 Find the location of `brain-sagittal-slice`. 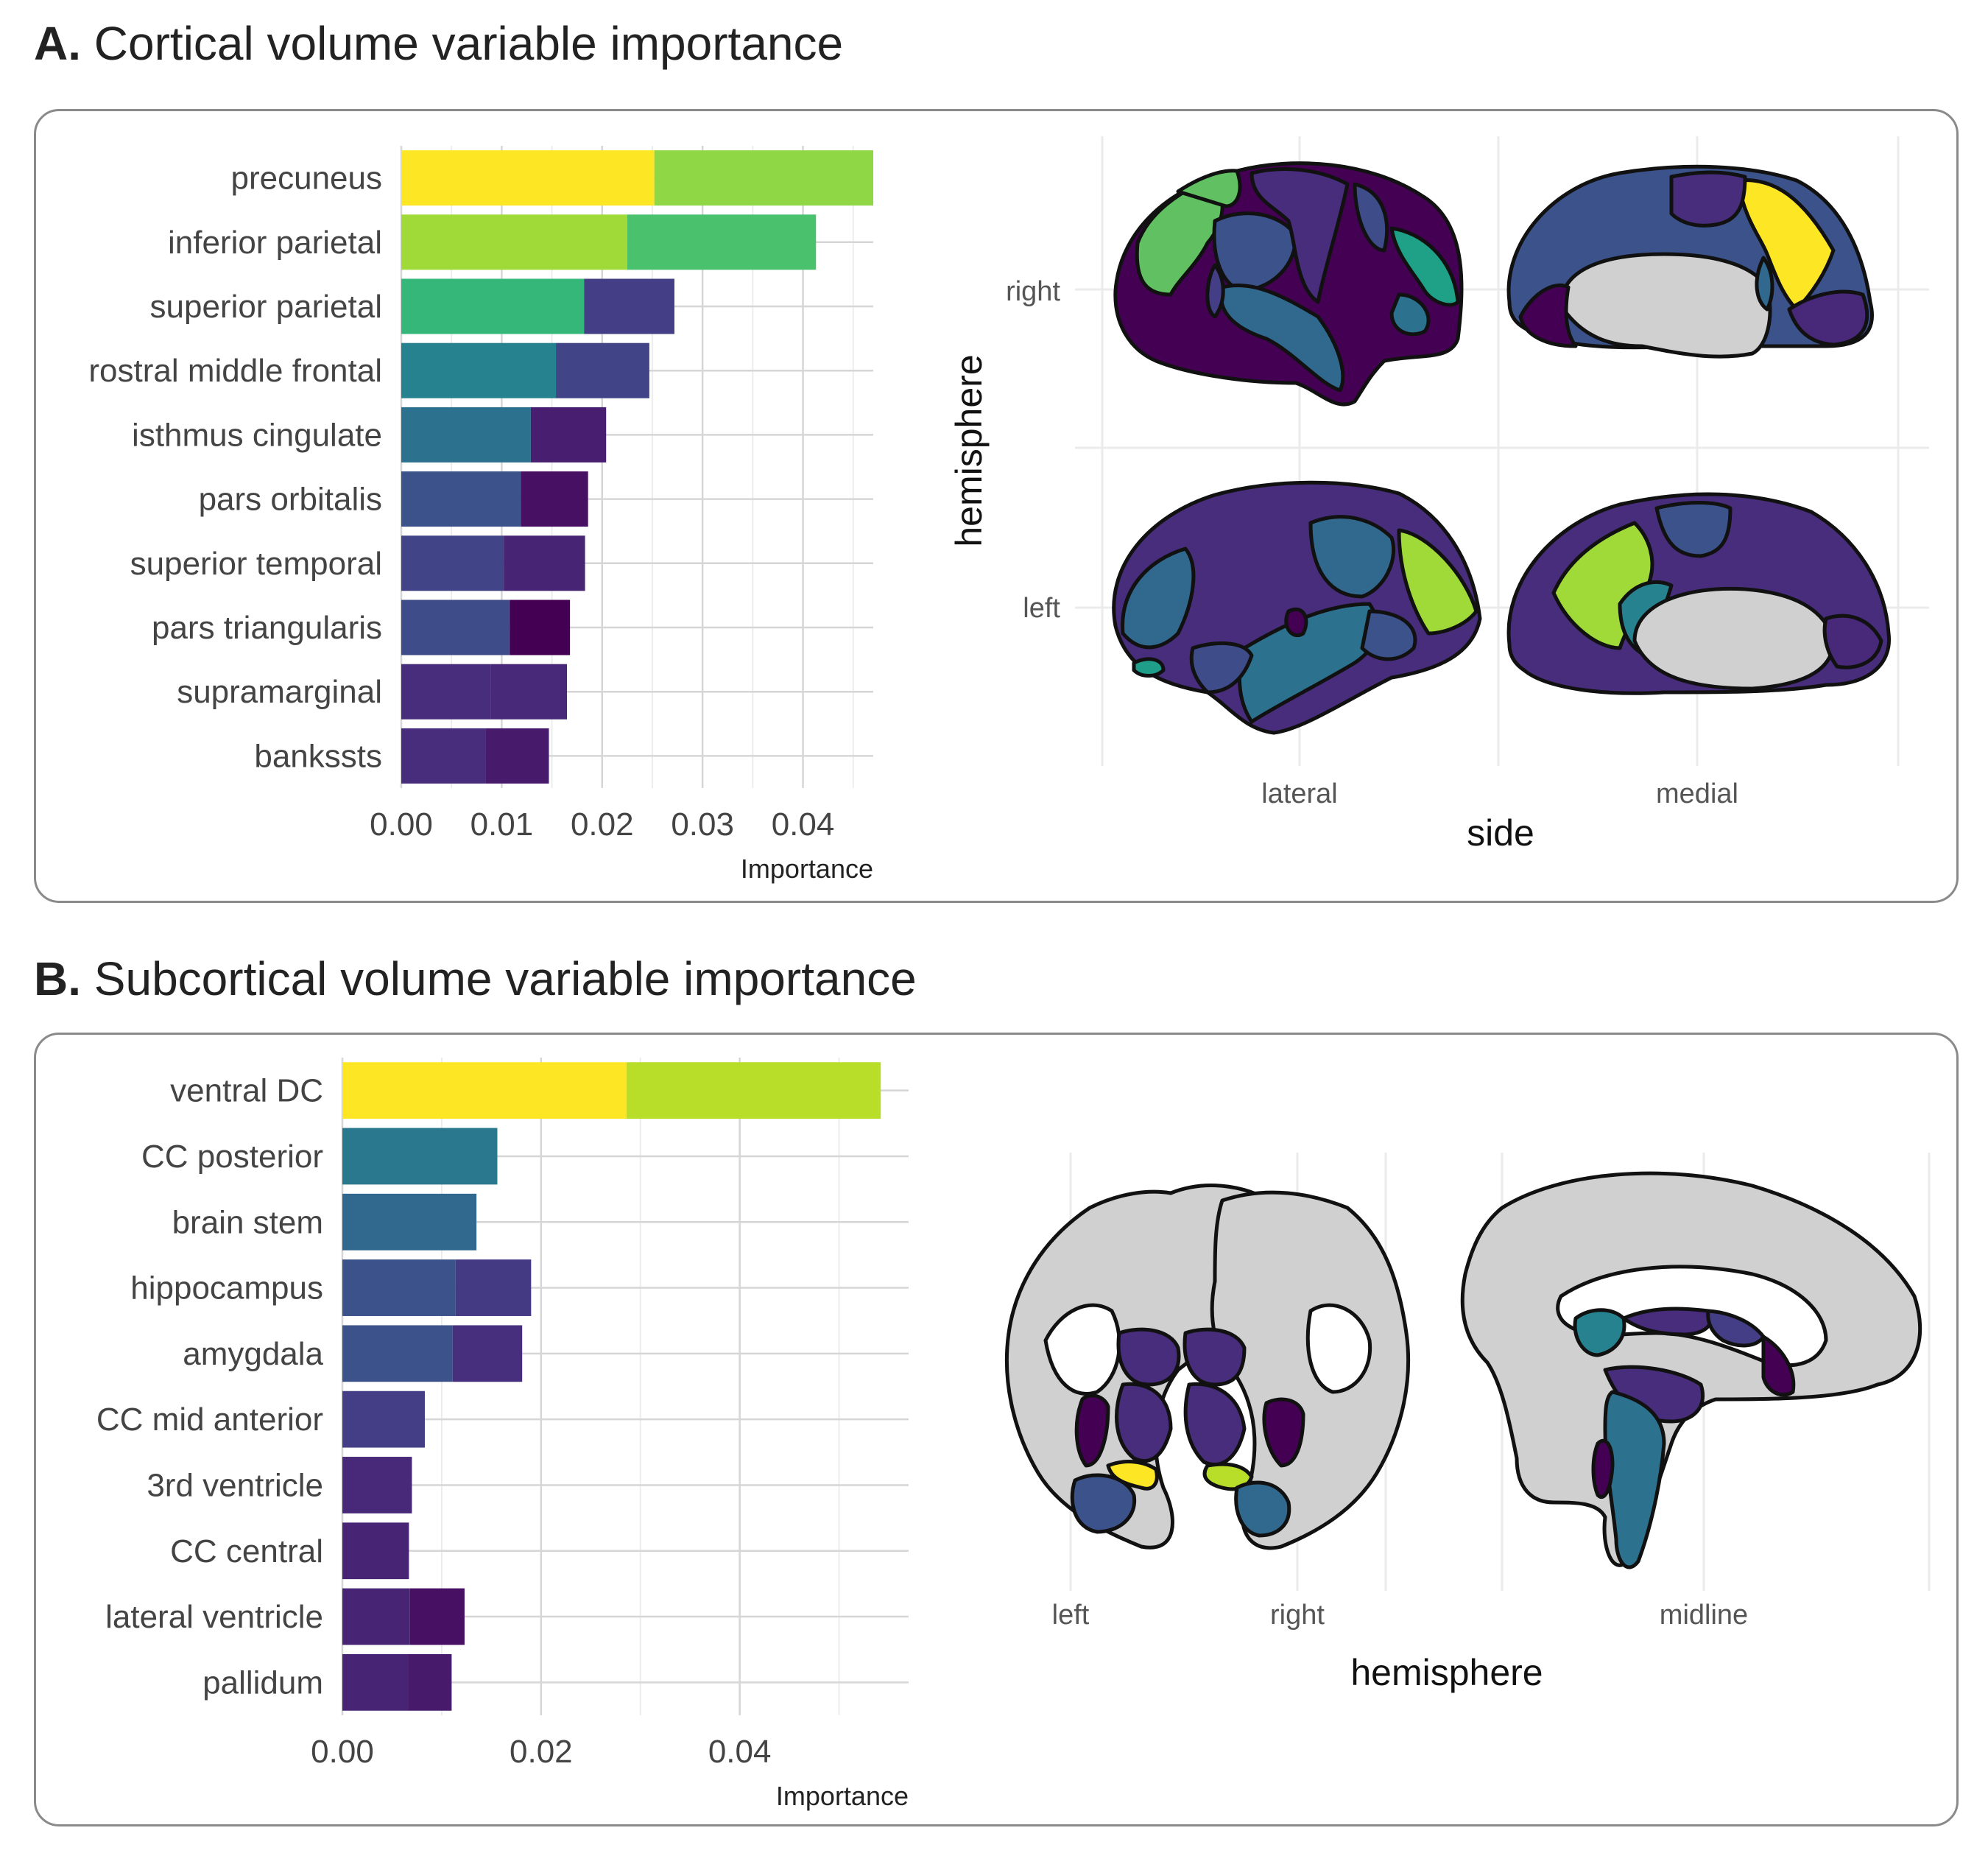

brain-sagittal-slice is located at coordinates (1691, 1370).